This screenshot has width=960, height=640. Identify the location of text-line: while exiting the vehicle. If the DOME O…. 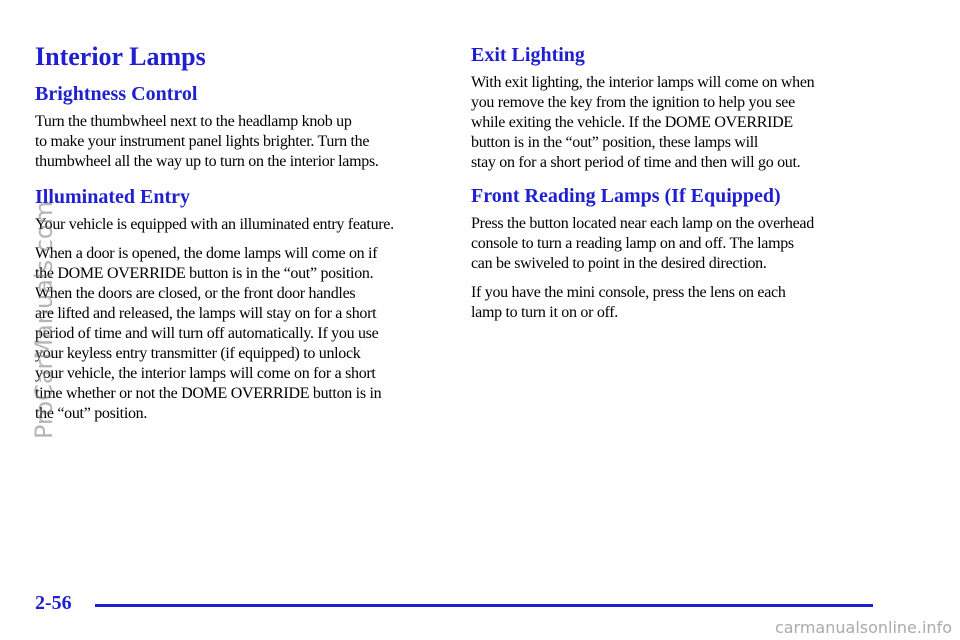
(632, 122).